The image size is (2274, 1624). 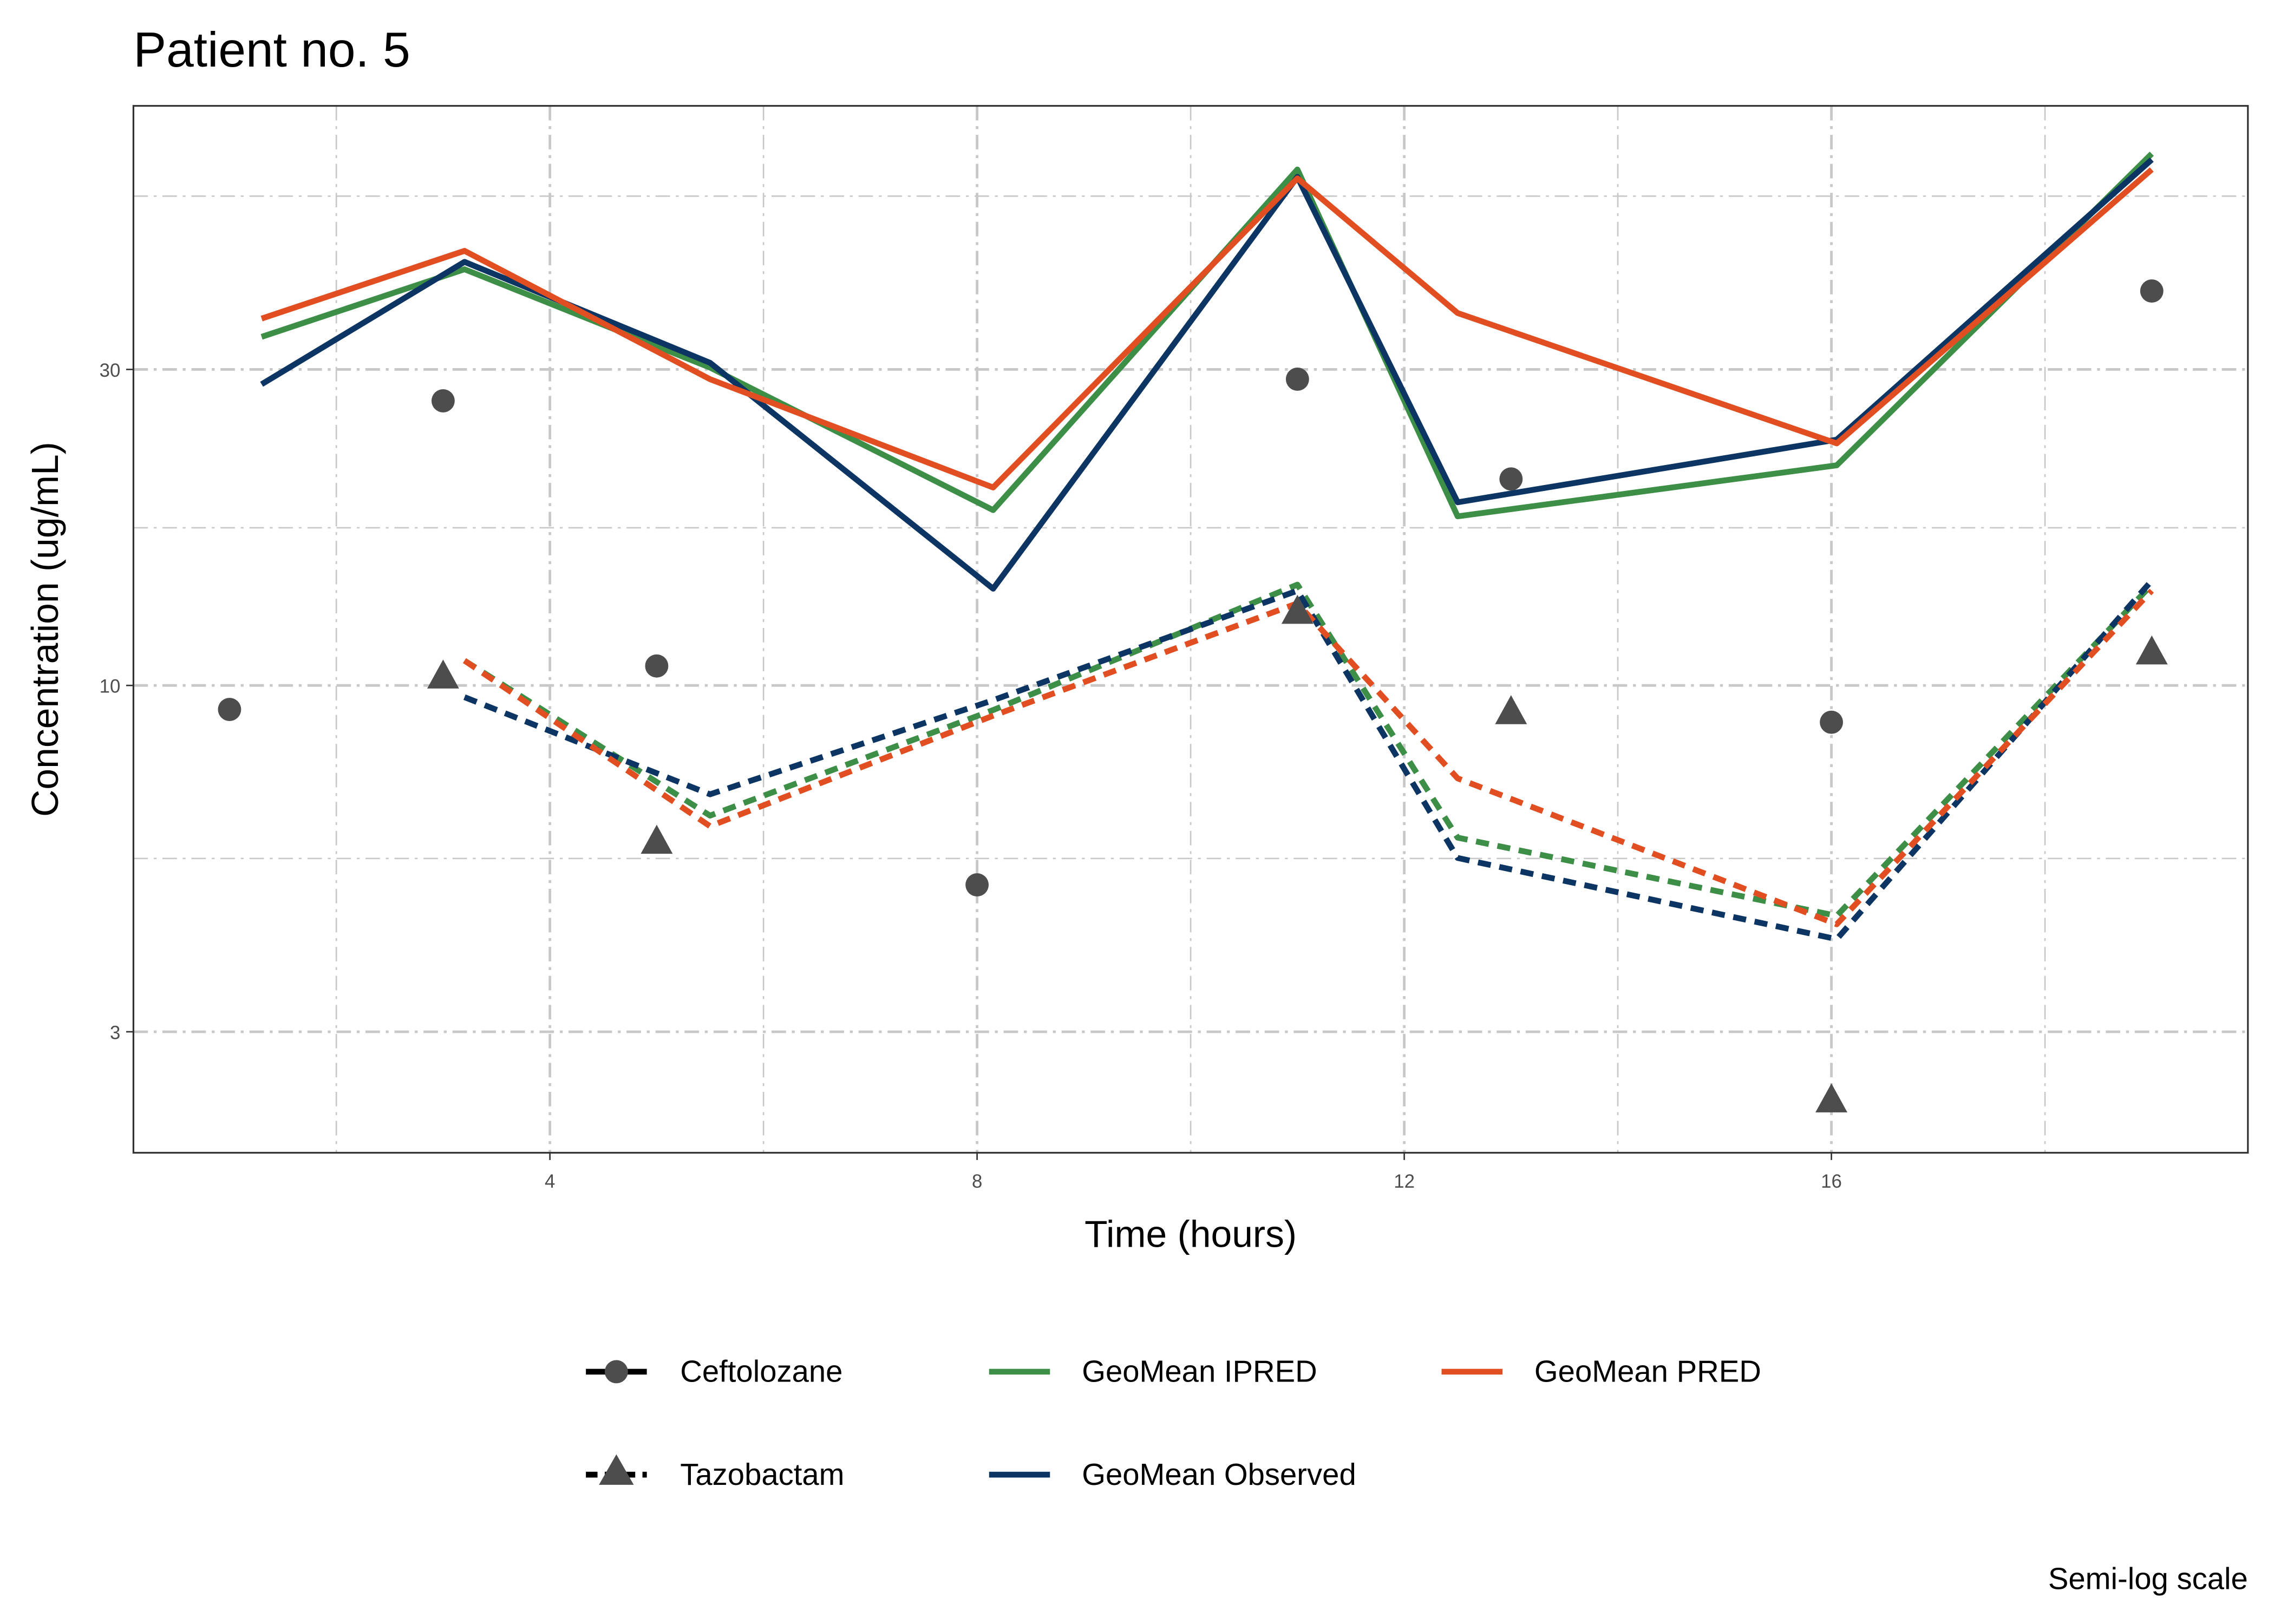 What do you see at coordinates (977, 1181) in the screenshot?
I see `x-tick-label: 8` at bounding box center [977, 1181].